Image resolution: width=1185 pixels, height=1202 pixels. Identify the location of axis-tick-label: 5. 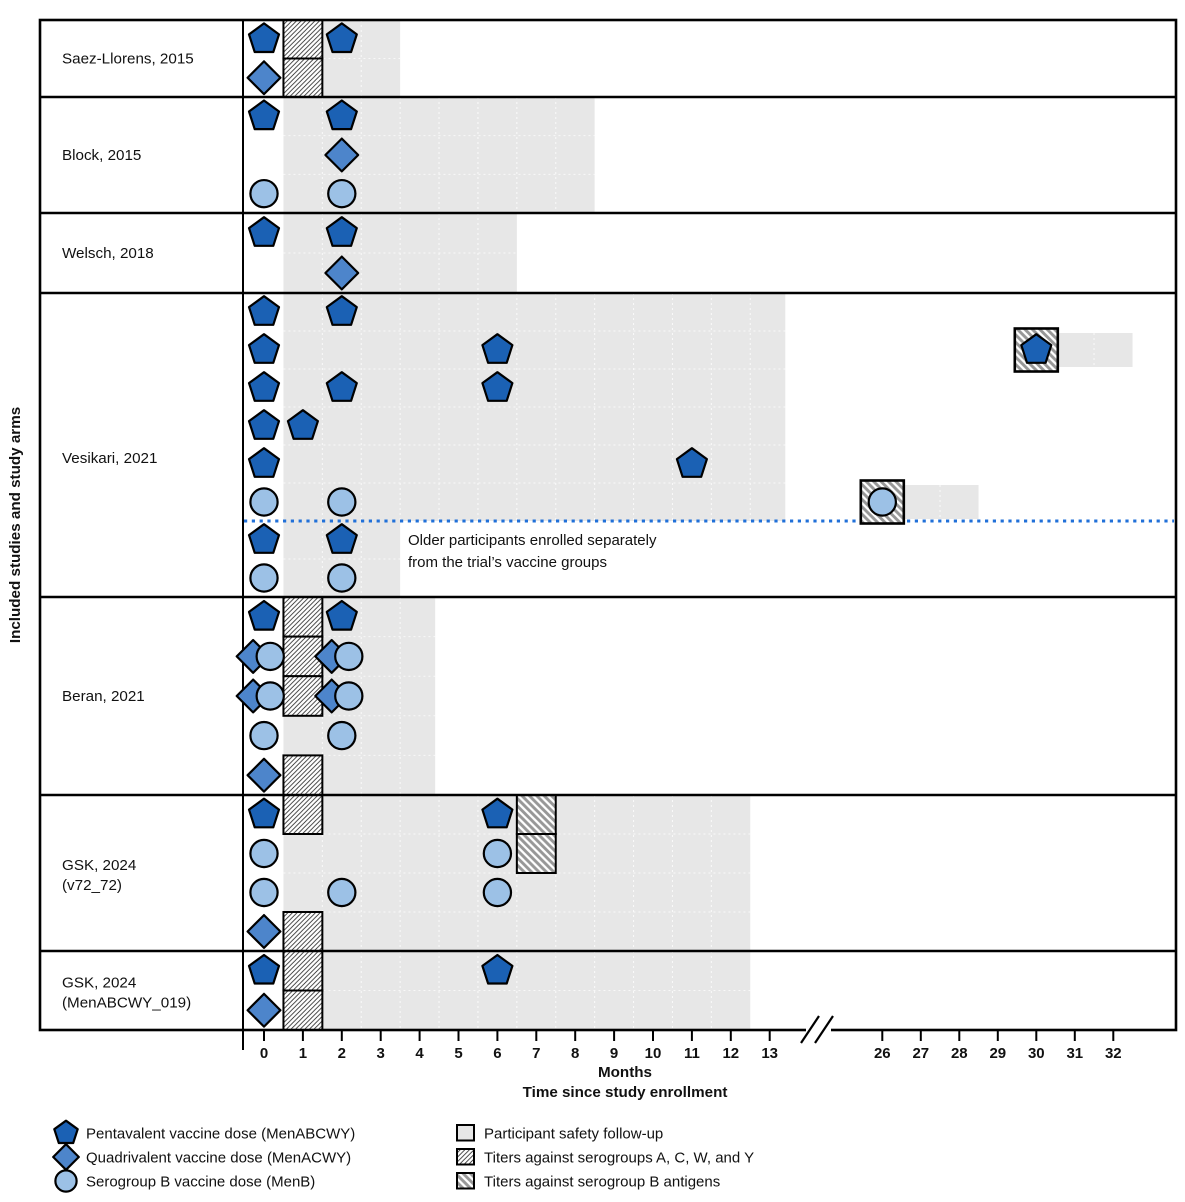
(458, 1053).